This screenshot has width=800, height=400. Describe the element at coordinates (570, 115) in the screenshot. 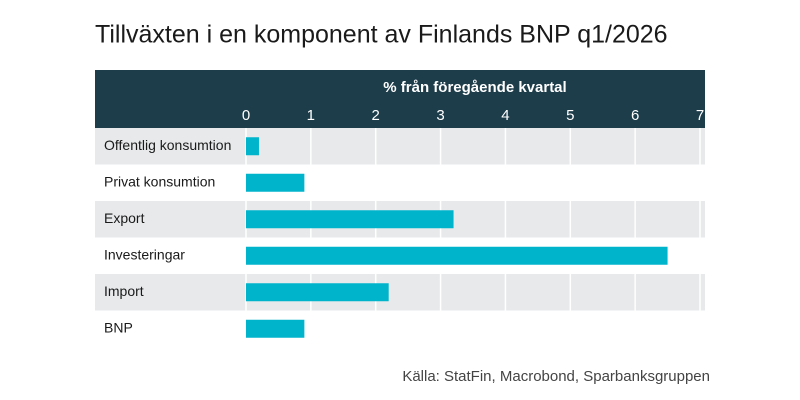

I see `x-tick-label: 5` at that location.